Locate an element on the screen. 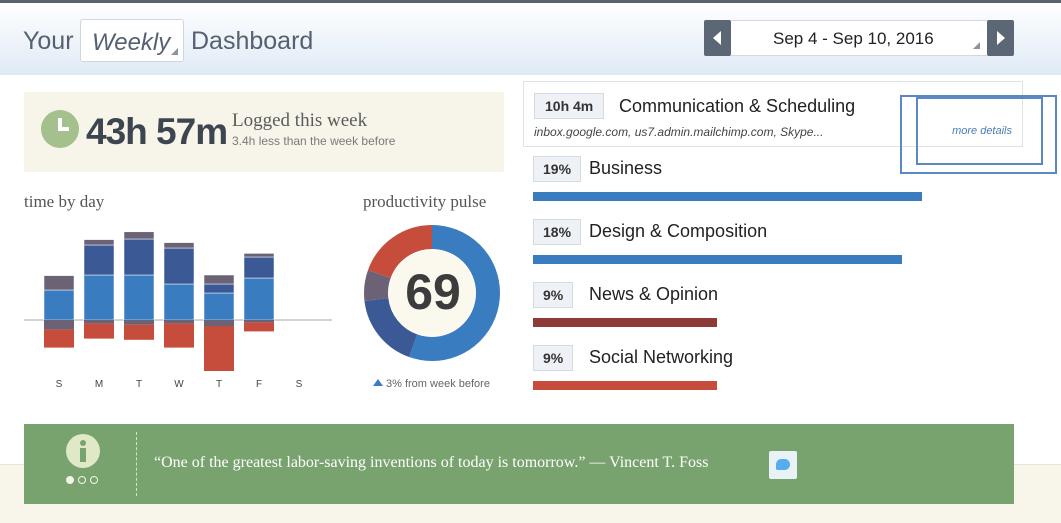 This screenshot has width=1061, height=523. productivity-change: 3% from week before is located at coordinates (431, 384).